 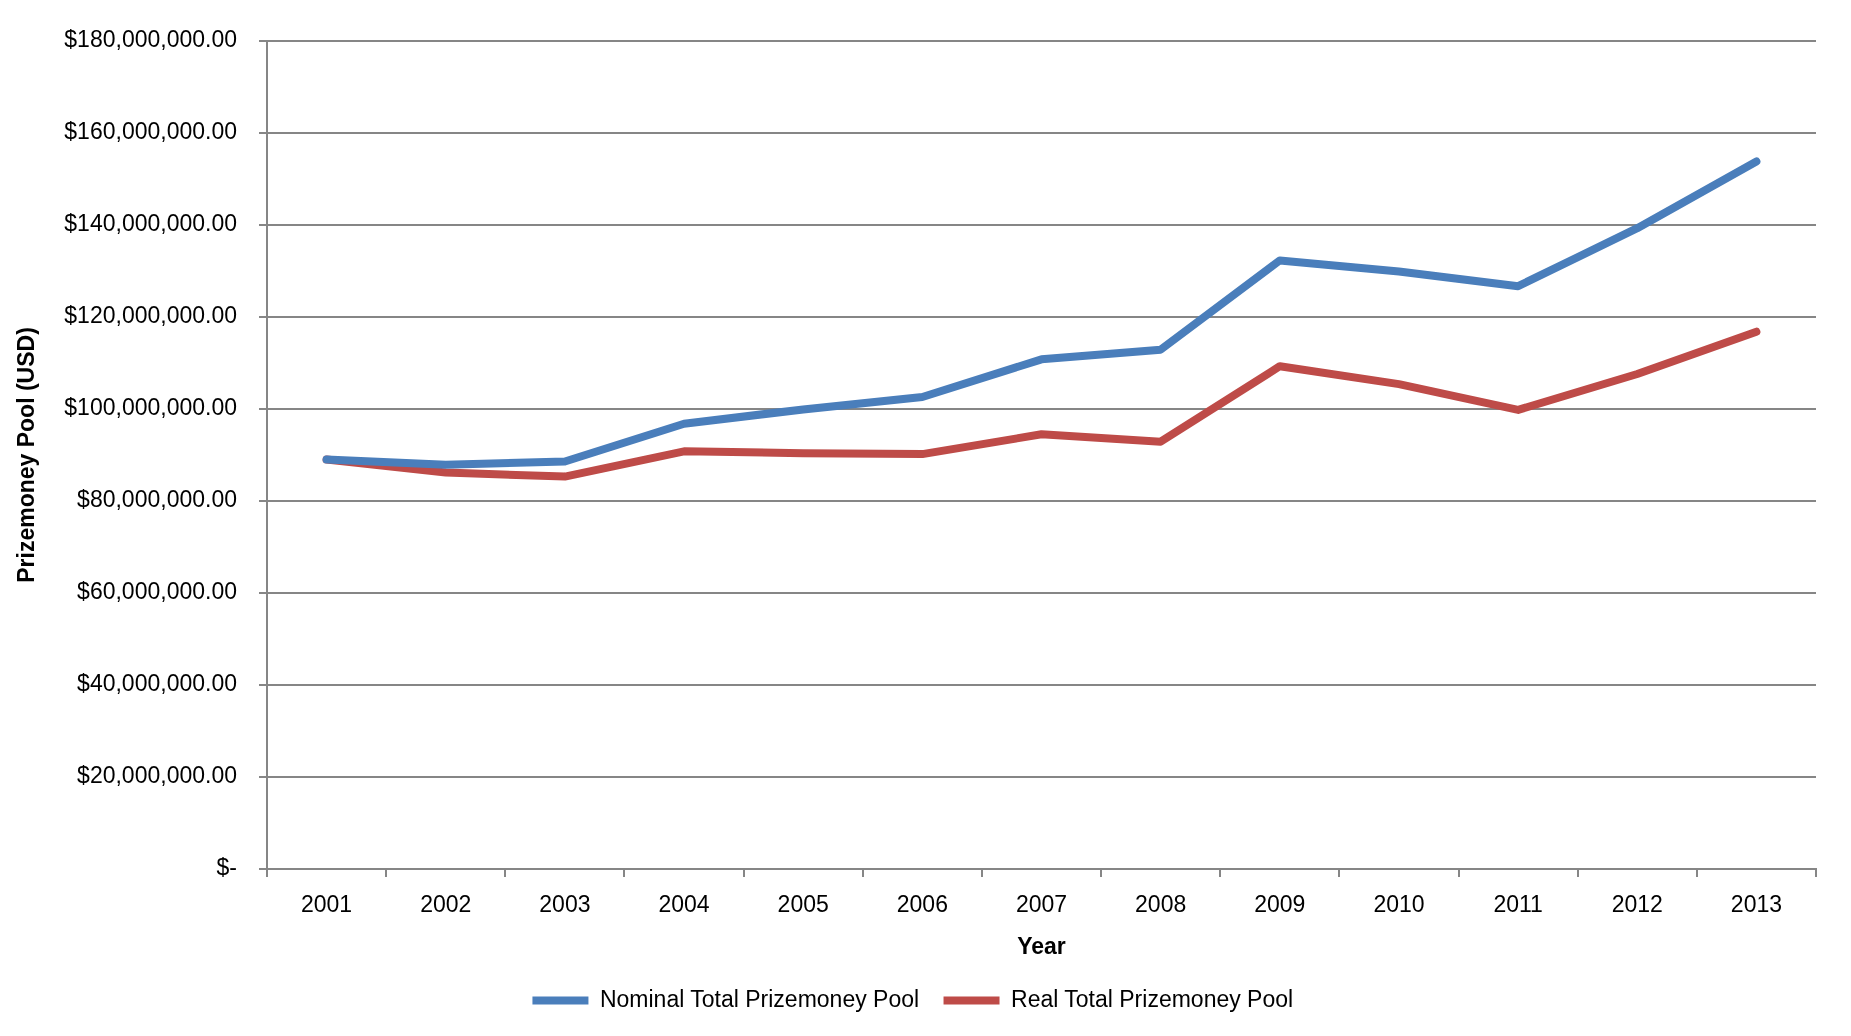 I want to click on x-tick-label: 2006, so click(x=922, y=904).